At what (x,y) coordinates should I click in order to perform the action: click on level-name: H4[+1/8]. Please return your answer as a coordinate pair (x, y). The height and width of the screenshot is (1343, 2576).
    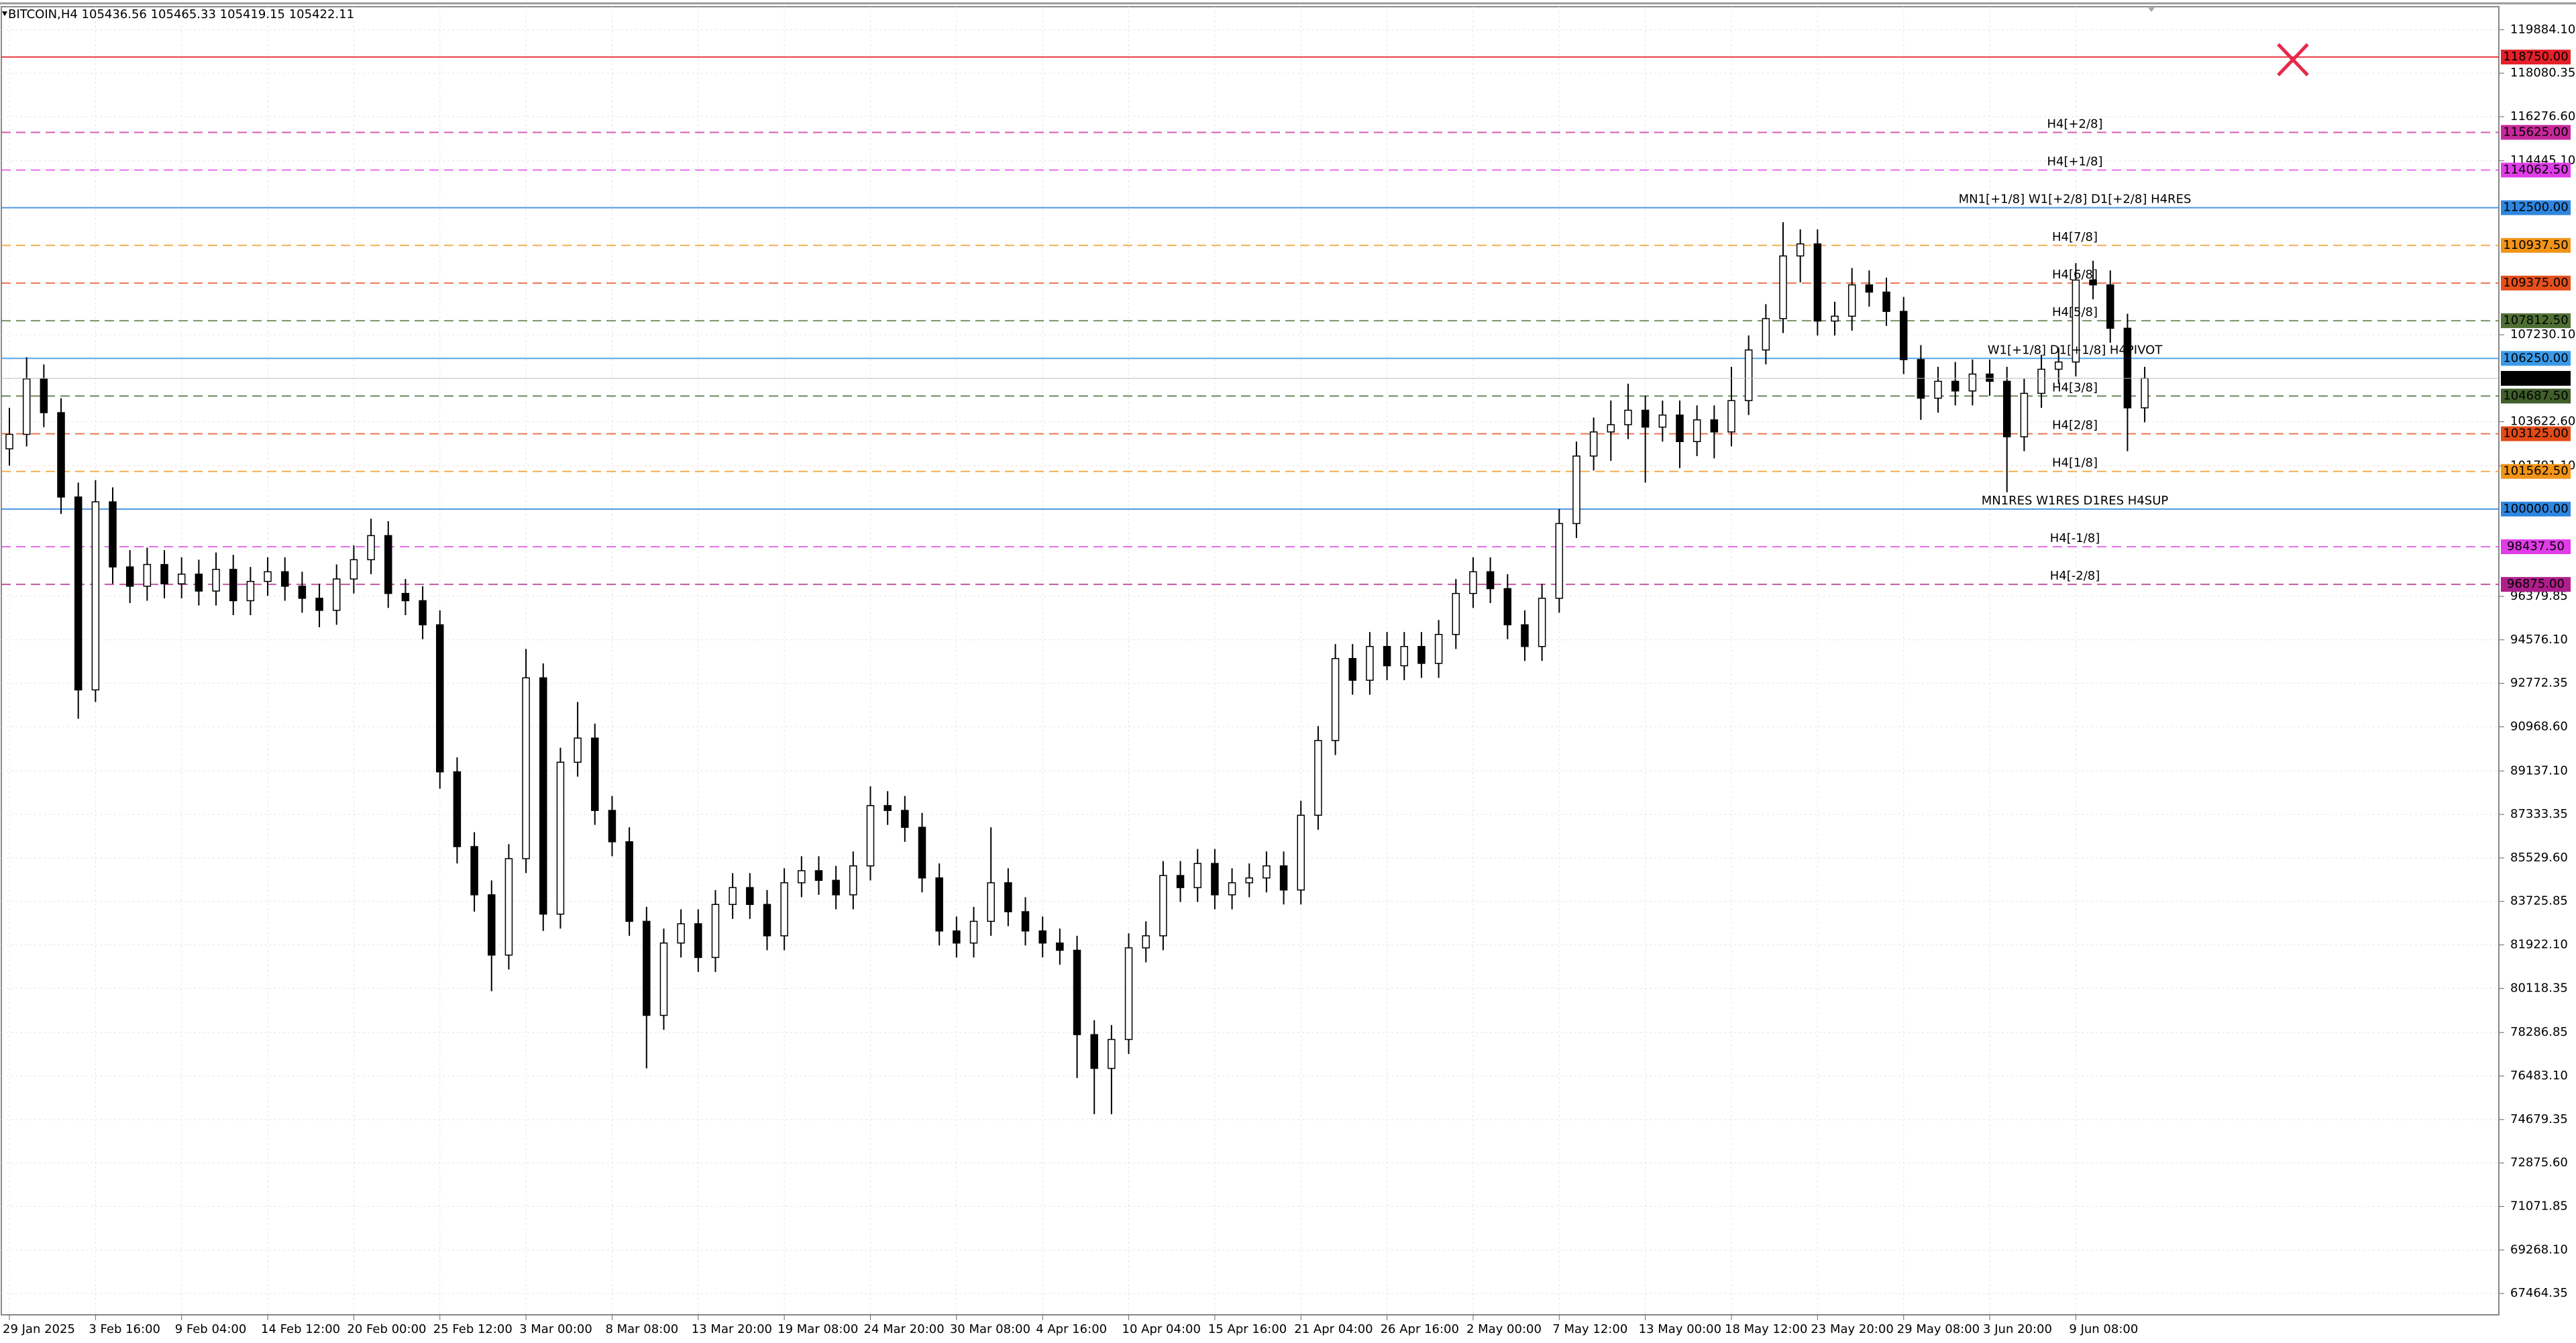
    Looking at the image, I should click on (2074, 161).